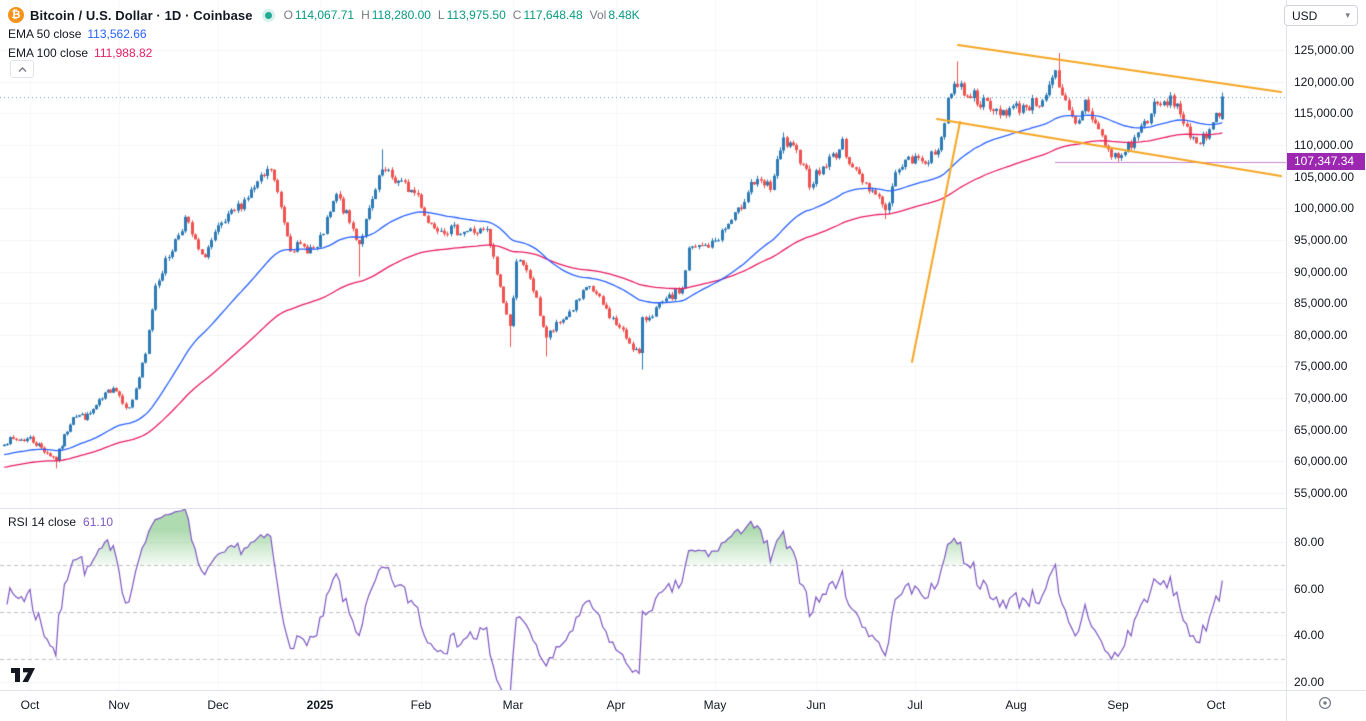 The width and height of the screenshot is (1366, 721). Describe the element at coordinates (1321, 334) in the screenshot. I see `price-tick: 80,000.00` at that location.